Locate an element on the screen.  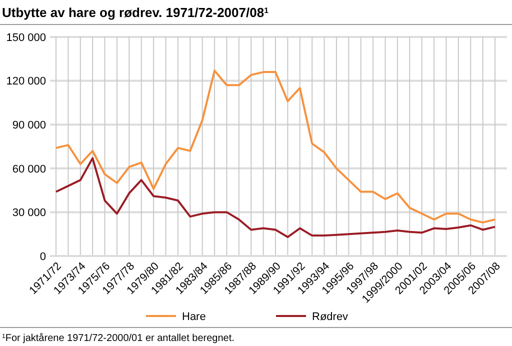
y-tick-label: 0 is located at coordinates (43, 256).